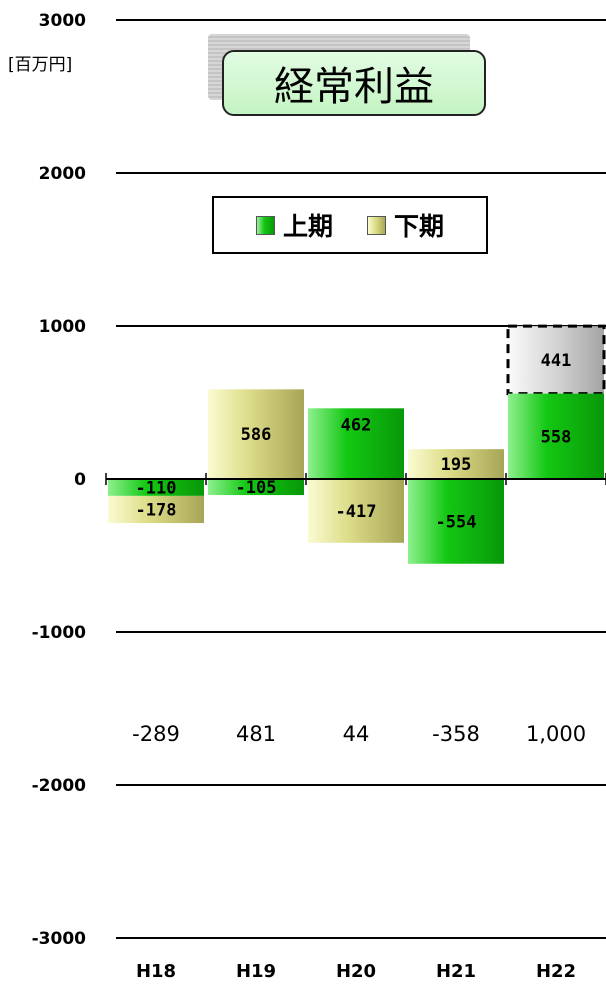  Describe the element at coordinates (59, 939) in the screenshot. I see `y-tick-label: -3000` at that location.